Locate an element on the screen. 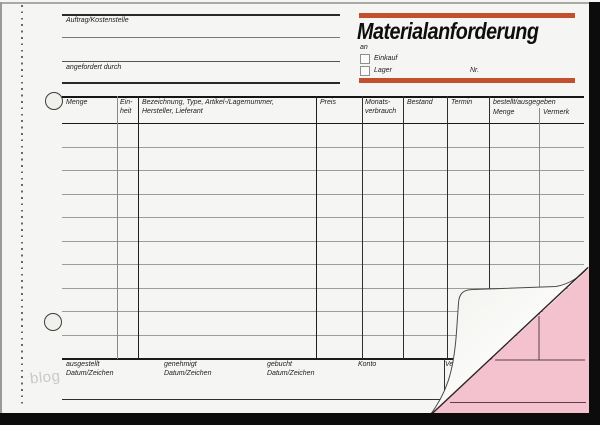  footer-ausgestellt-label: ausgestellt Datum/Zeichen is located at coordinates (89, 369).